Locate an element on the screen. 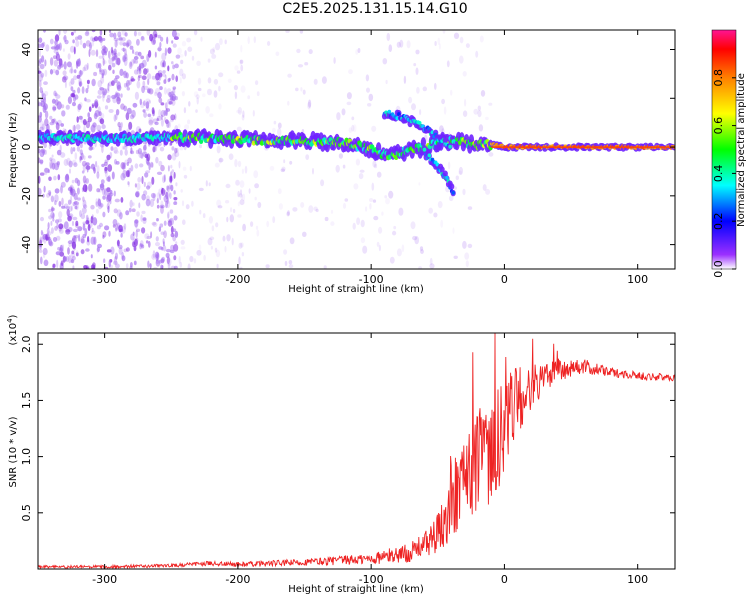 This screenshot has height=600, width=750. snr-multiplier-exponent: 4 is located at coordinates (10, 320).